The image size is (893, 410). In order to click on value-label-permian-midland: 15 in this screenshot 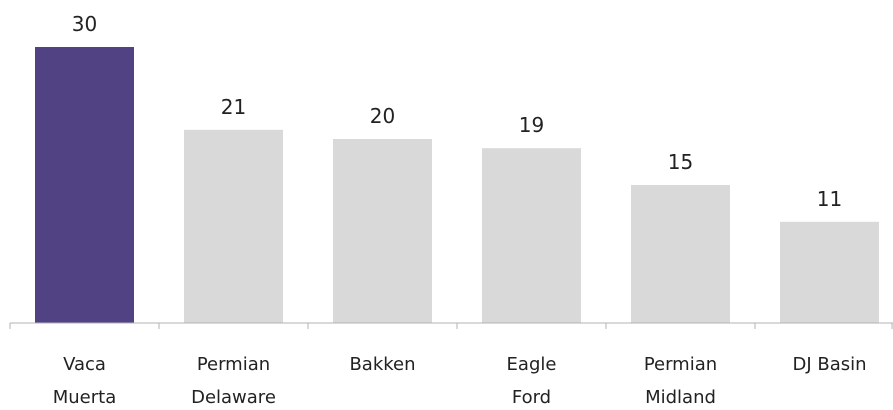, I will do `click(680, 162)`.